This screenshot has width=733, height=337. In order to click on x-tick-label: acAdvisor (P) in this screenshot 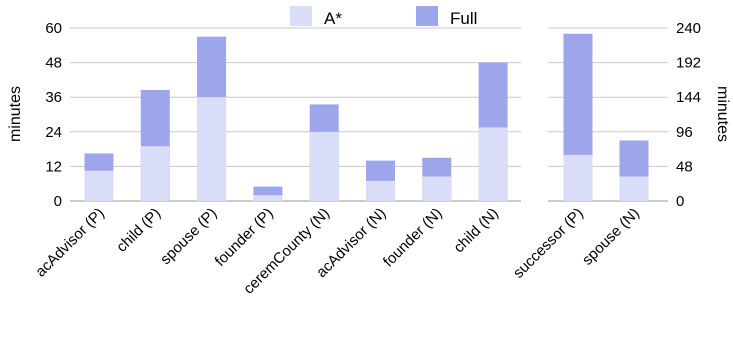, I will do `click(70, 243)`.